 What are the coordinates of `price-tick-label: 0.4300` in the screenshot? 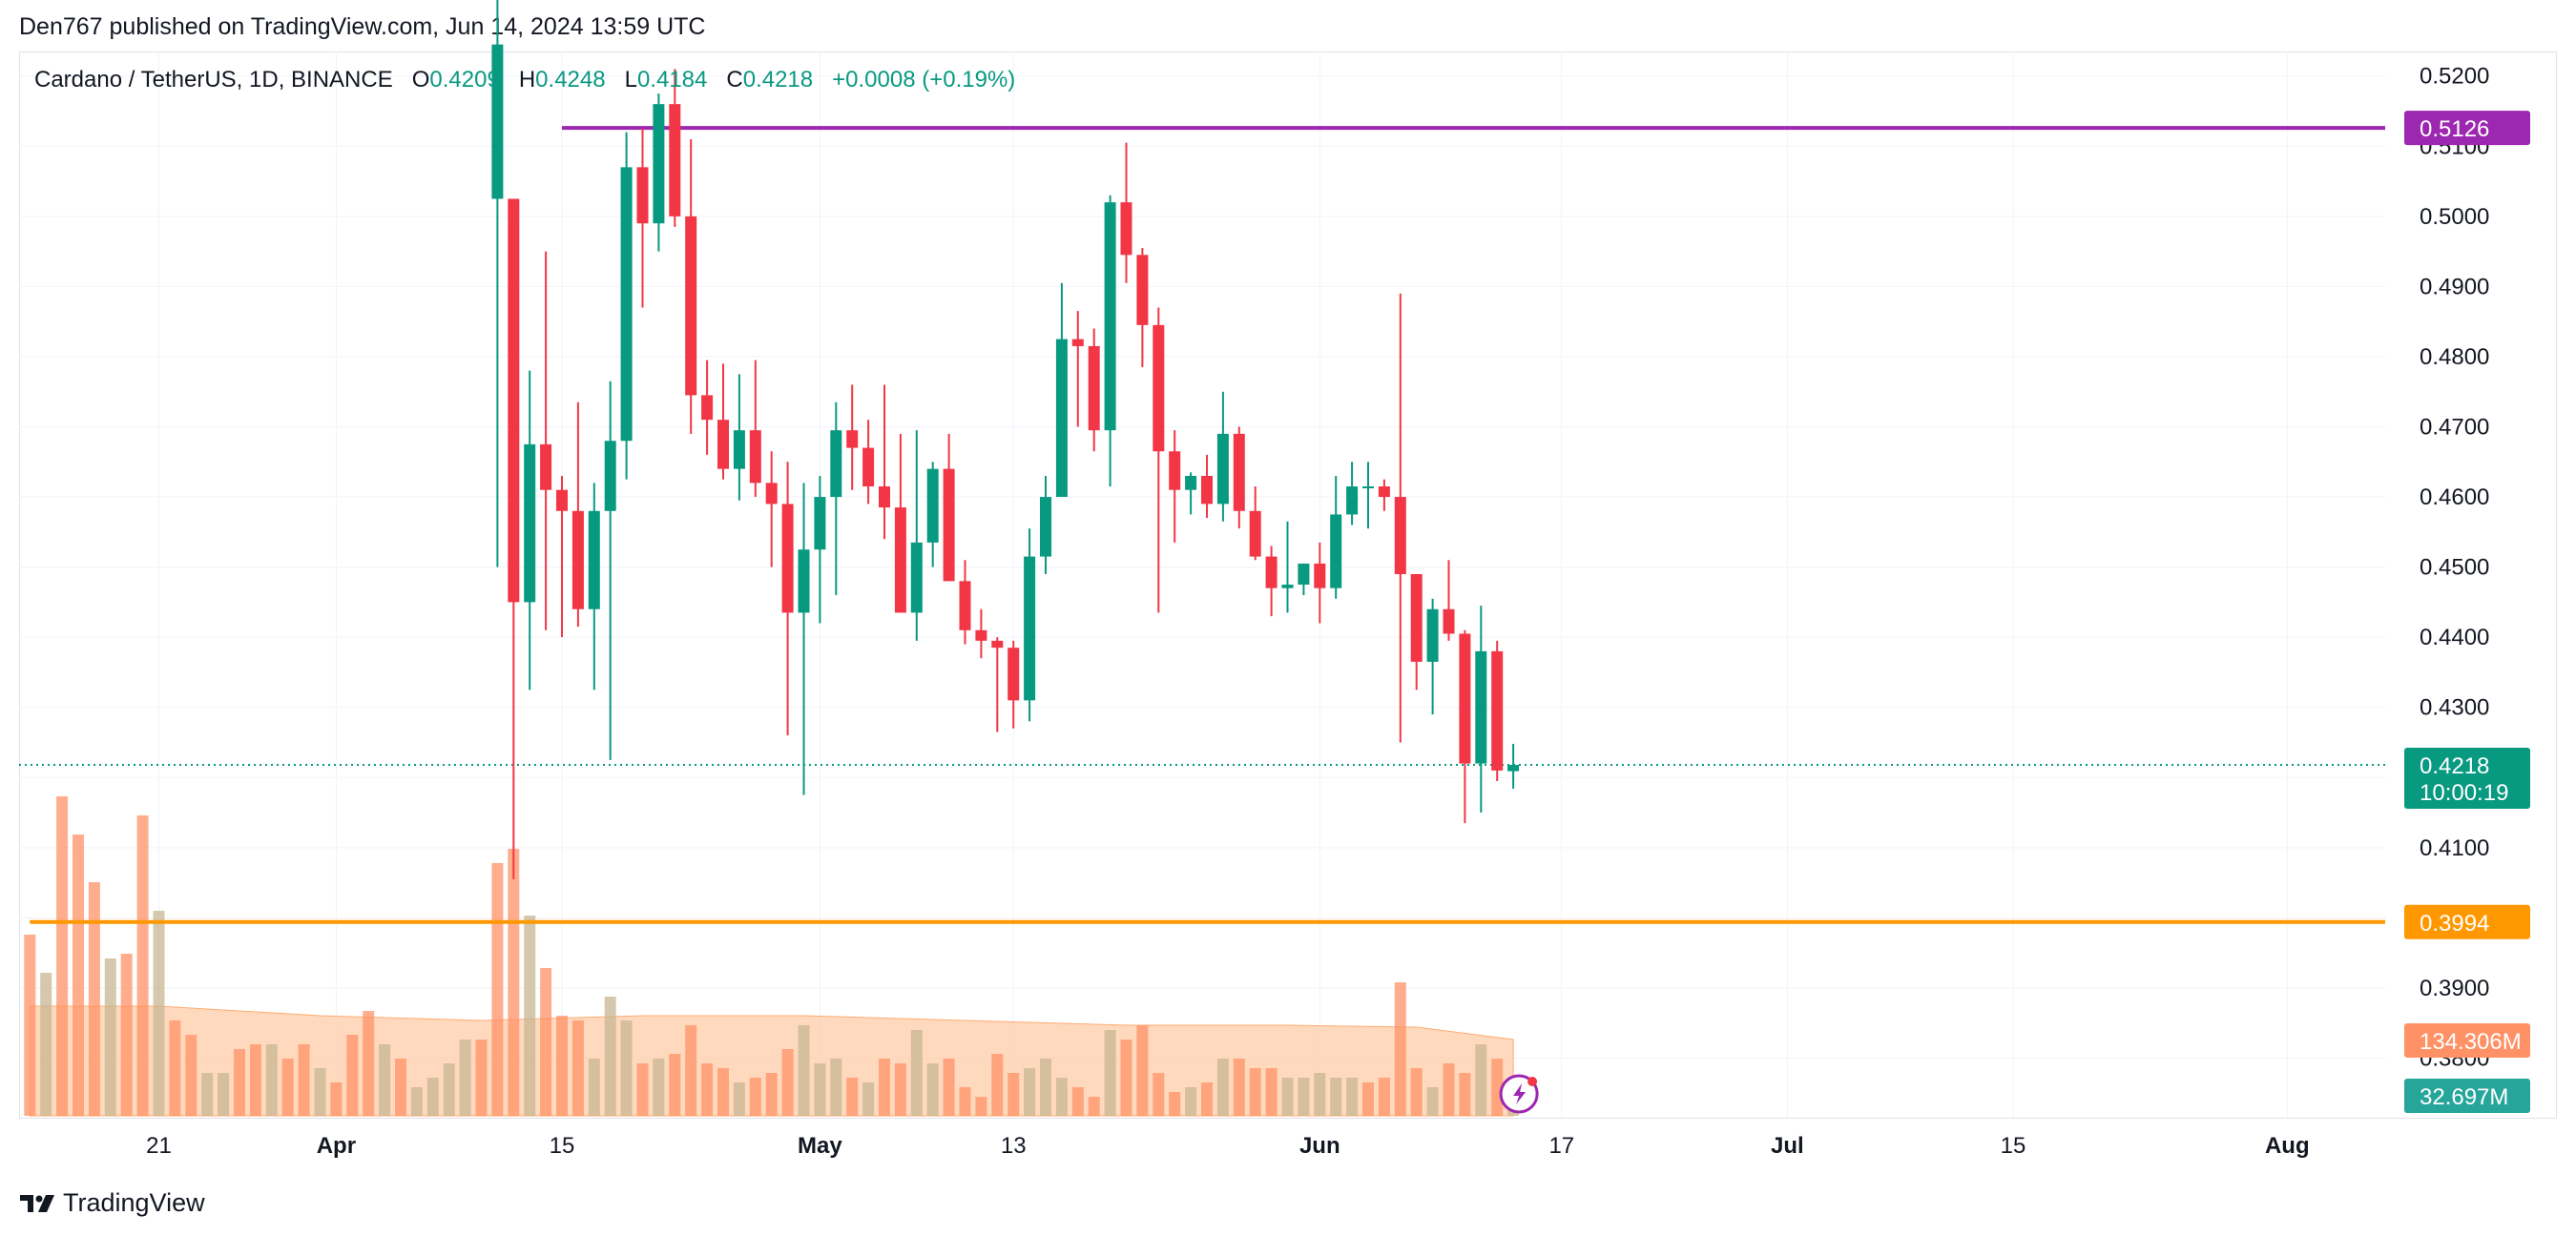 It's located at (2454, 708).